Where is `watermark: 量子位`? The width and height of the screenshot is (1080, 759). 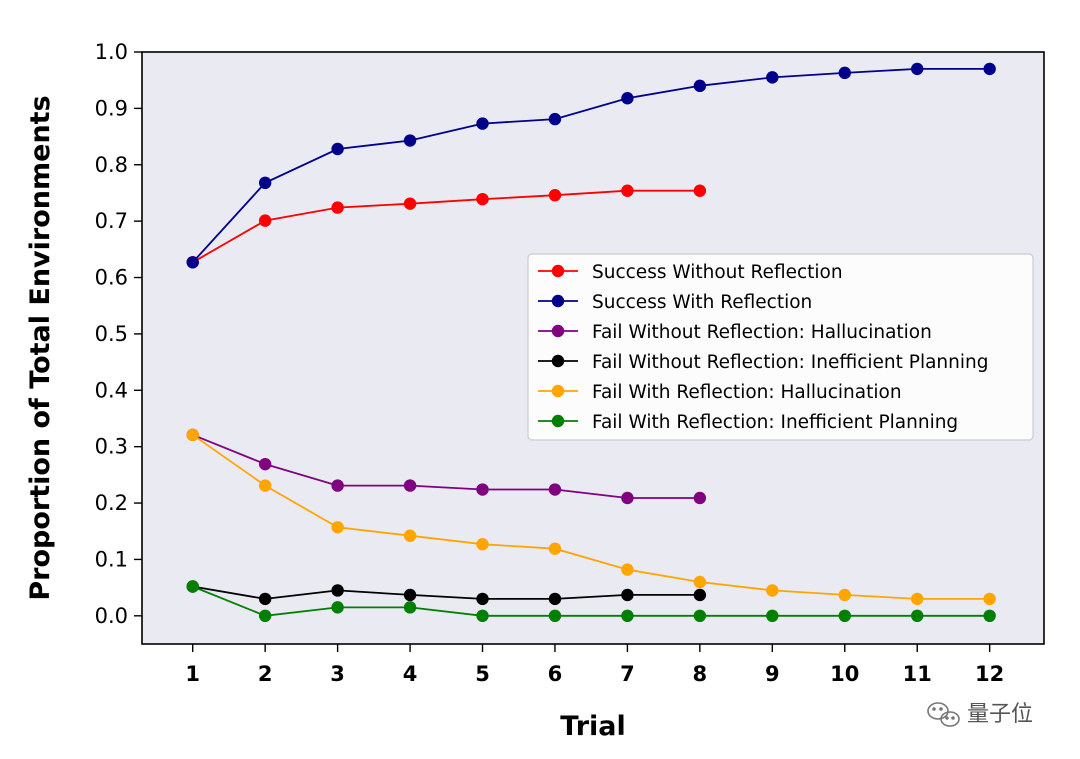
watermark: 量子位 is located at coordinates (980, 714).